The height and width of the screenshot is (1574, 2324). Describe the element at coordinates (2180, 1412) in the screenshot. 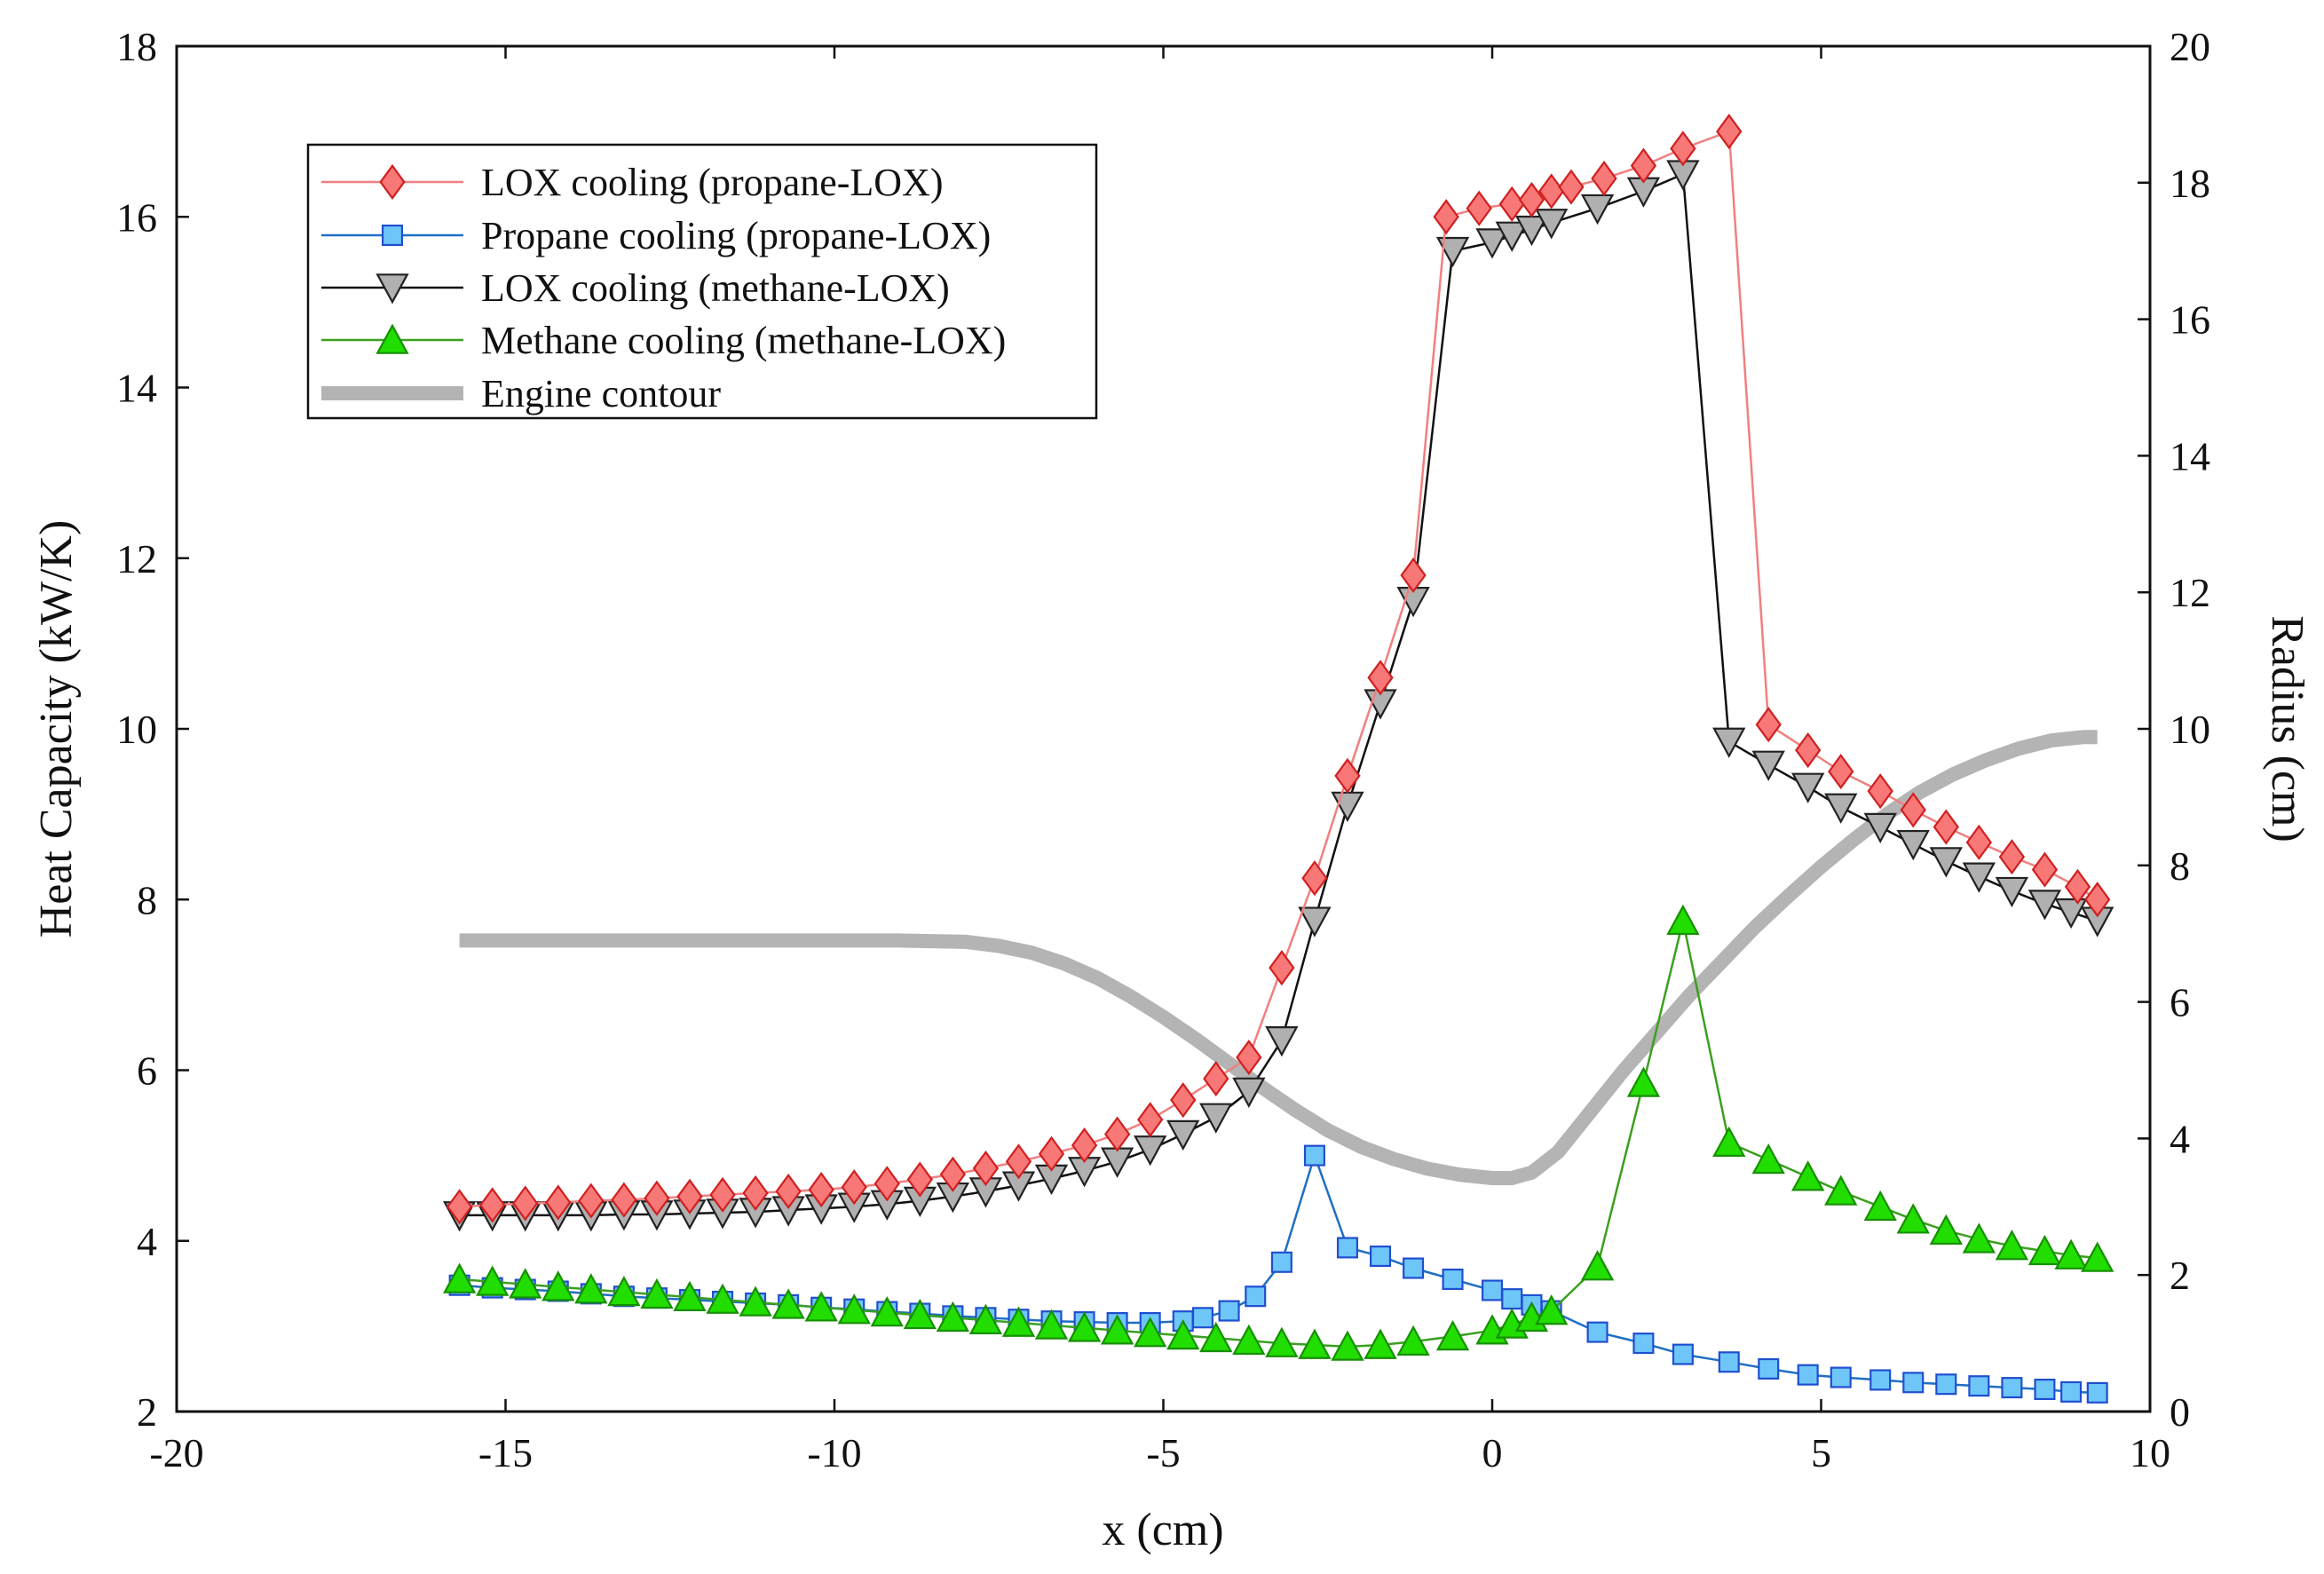

I see `y2-tick-label: 0` at that location.